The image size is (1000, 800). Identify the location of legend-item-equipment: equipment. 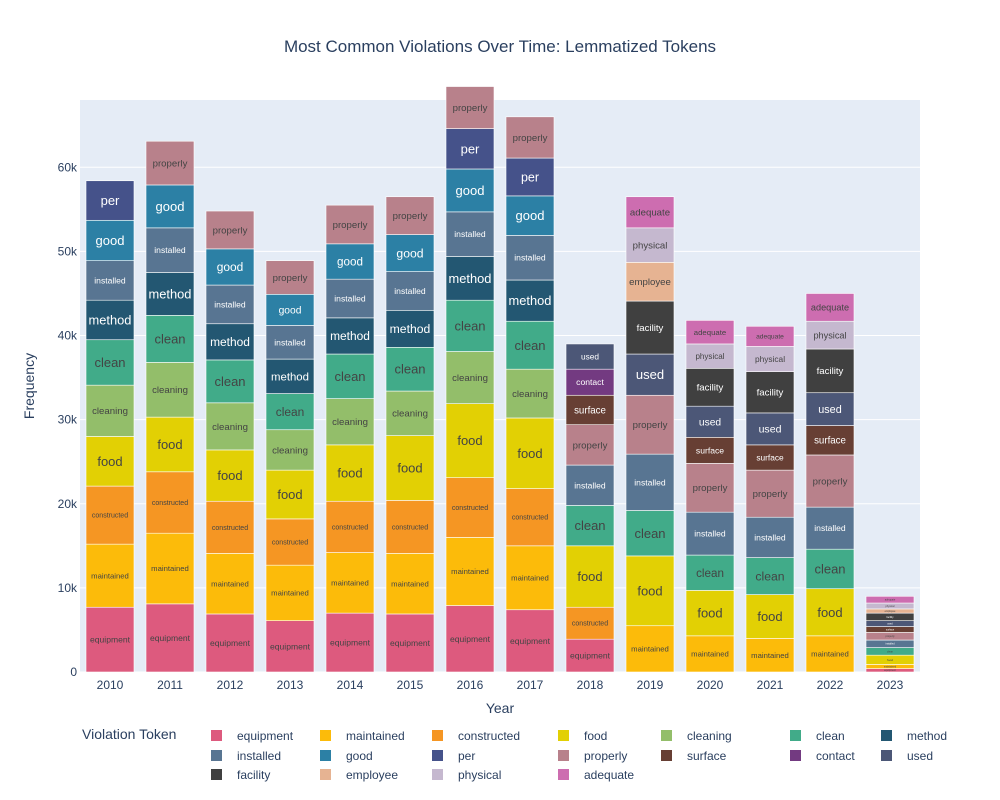
(252, 736).